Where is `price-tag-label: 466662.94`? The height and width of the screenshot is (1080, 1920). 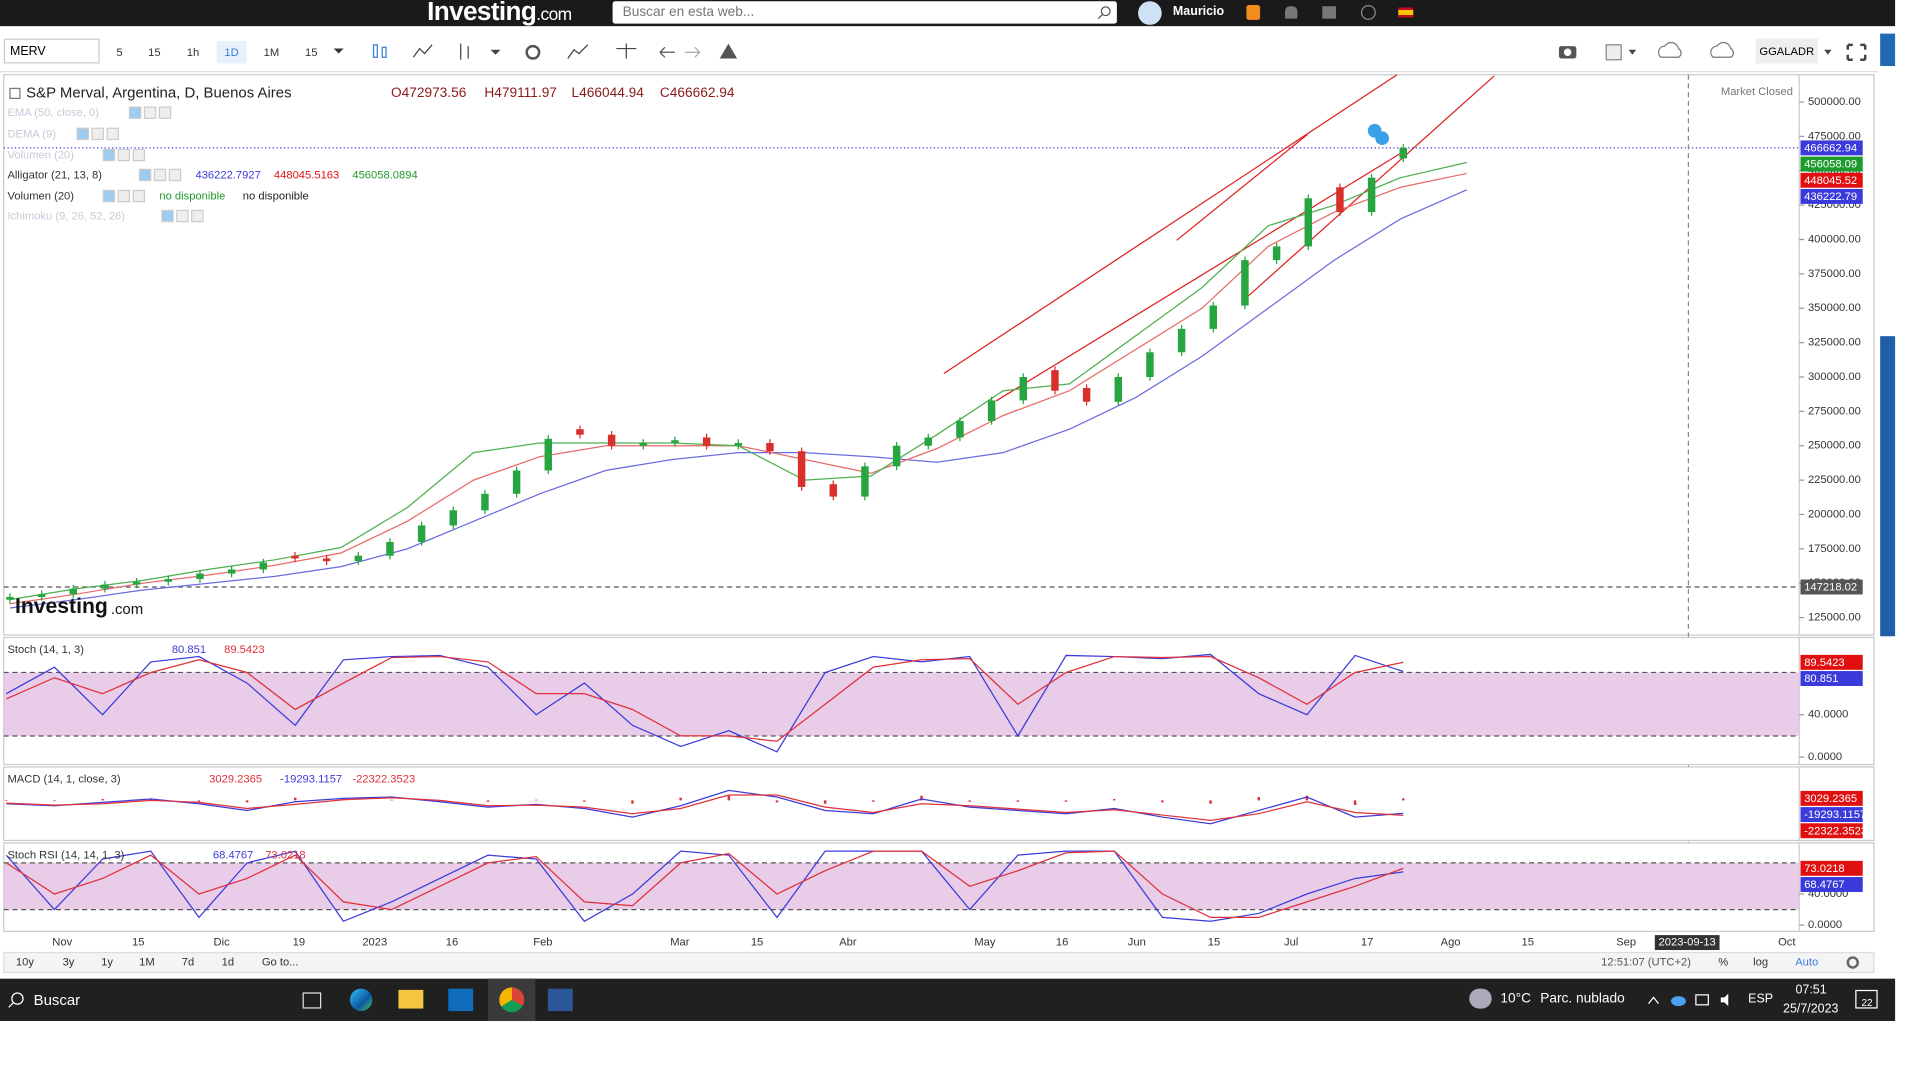
price-tag-label: 466662.94 is located at coordinates (1830, 148).